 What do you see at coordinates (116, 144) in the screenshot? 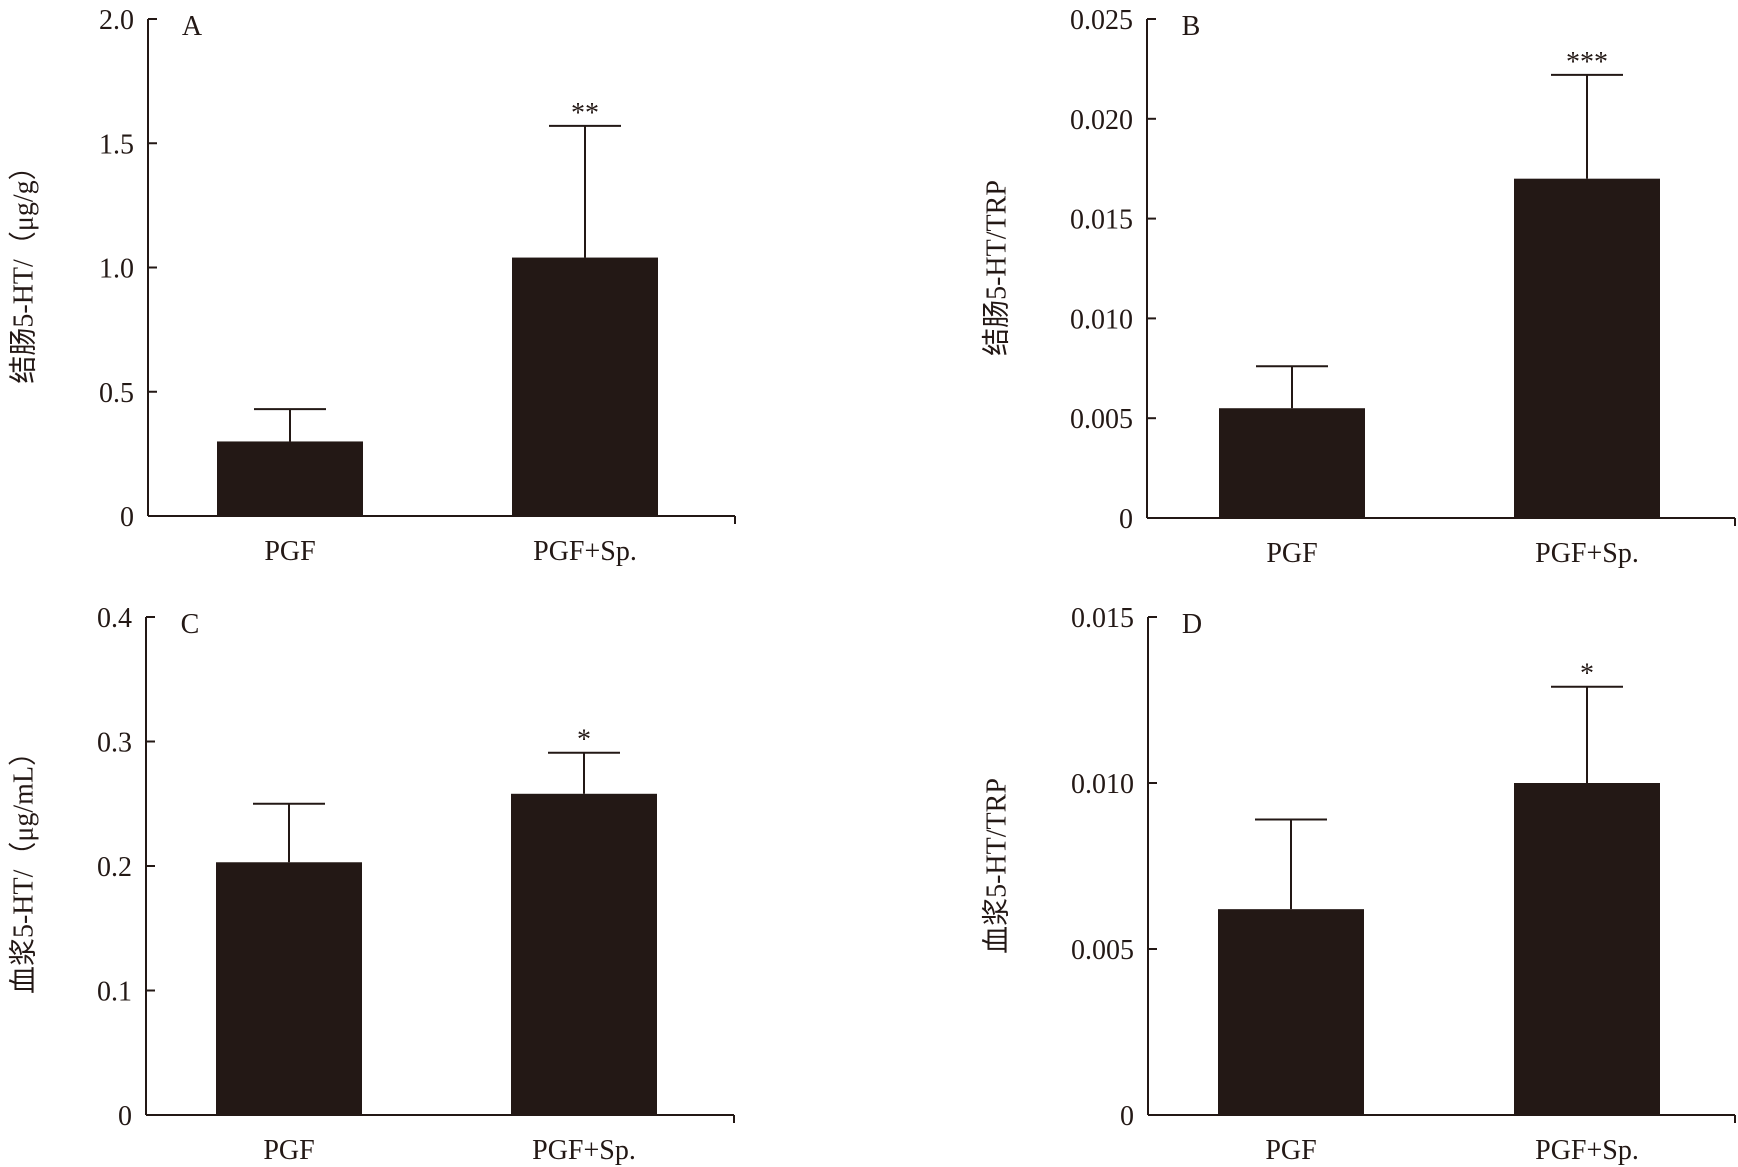
I see `y-tick-label: 1.5` at bounding box center [116, 144].